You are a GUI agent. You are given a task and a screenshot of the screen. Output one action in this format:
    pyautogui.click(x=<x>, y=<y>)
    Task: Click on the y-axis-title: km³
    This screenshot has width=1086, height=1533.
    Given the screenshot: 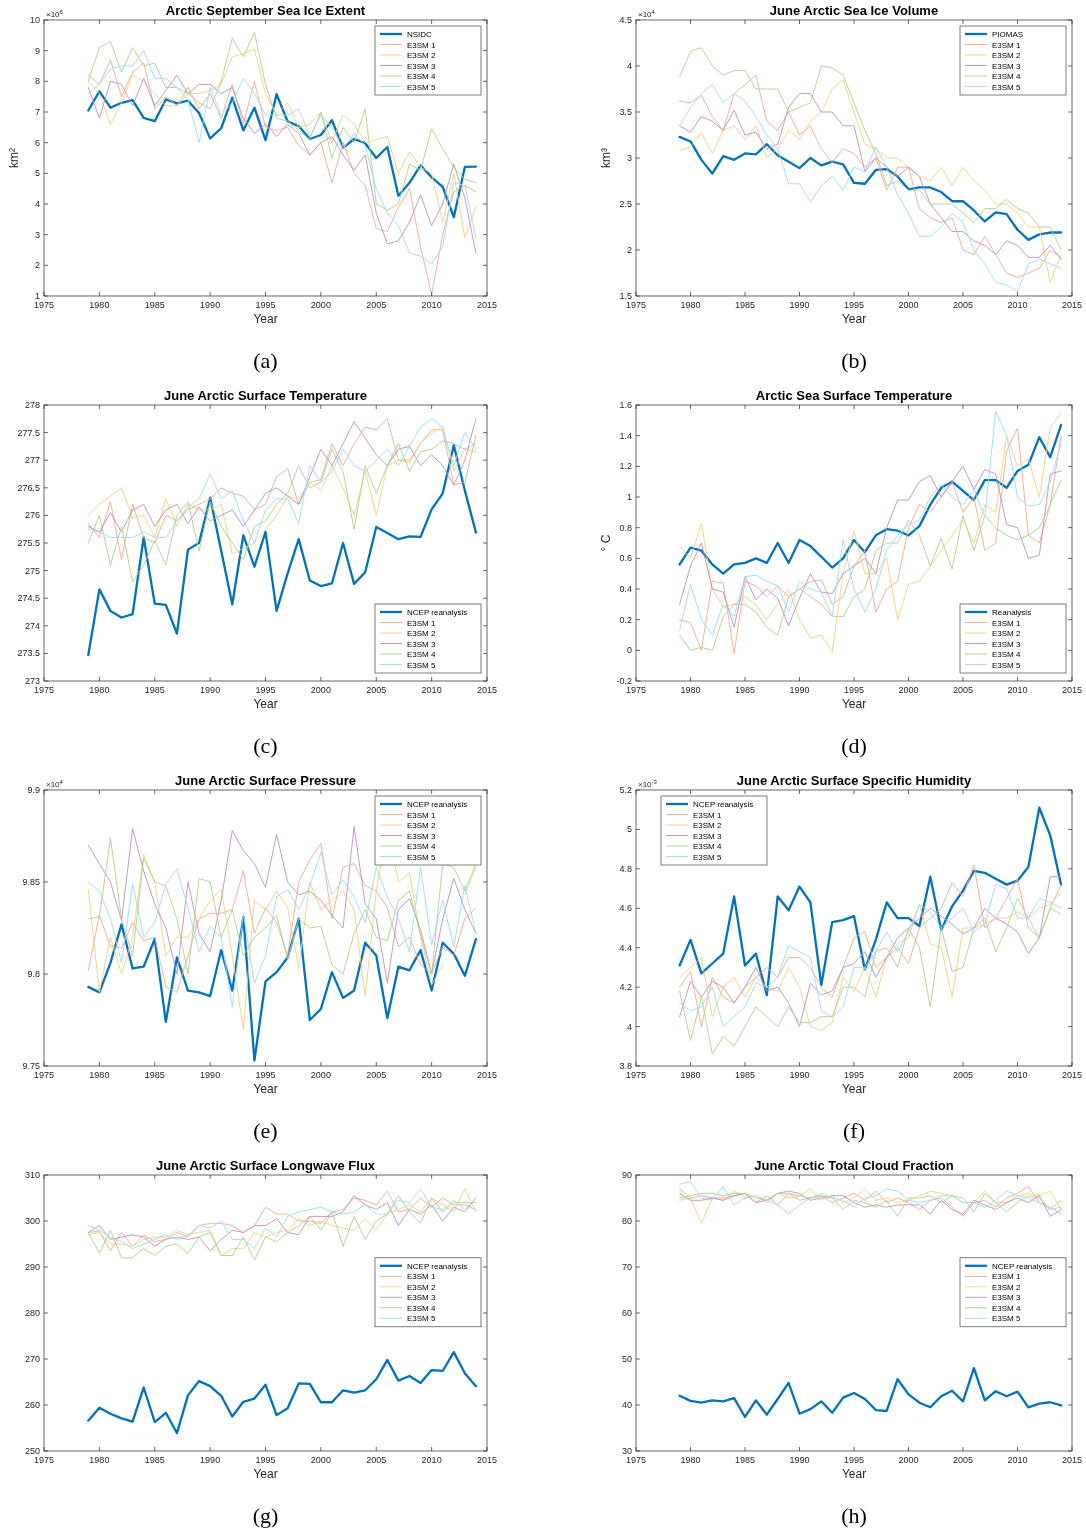 What is the action you would take?
    pyautogui.click(x=606, y=158)
    